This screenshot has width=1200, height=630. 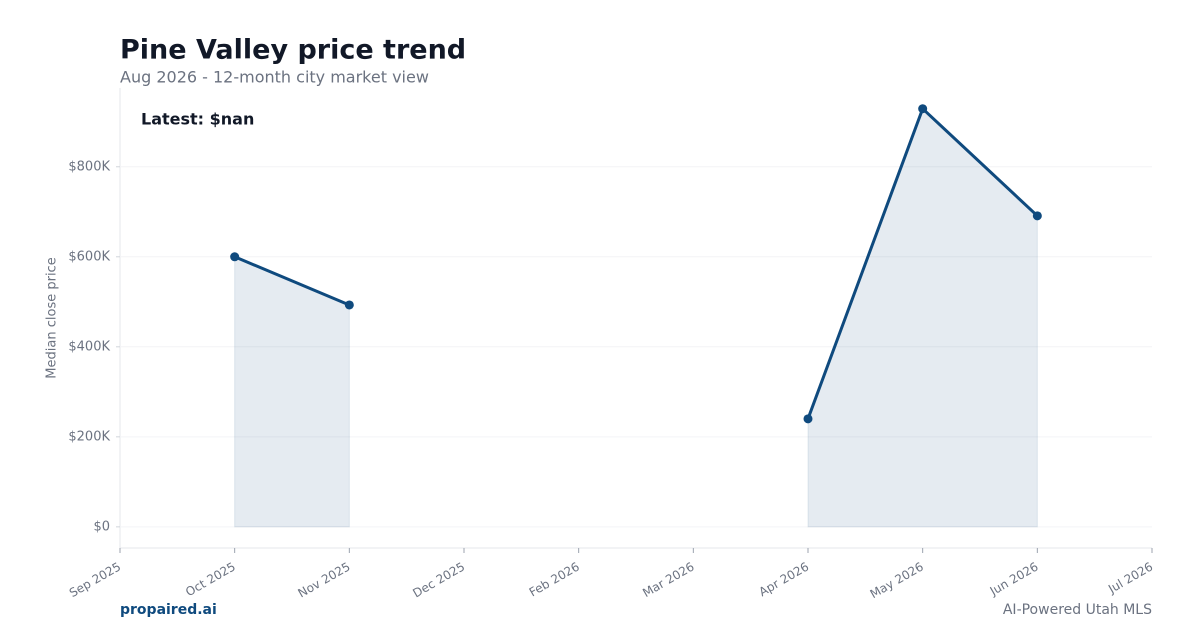 What do you see at coordinates (52, 317) in the screenshot?
I see `y-axis-label: Median close price` at bounding box center [52, 317].